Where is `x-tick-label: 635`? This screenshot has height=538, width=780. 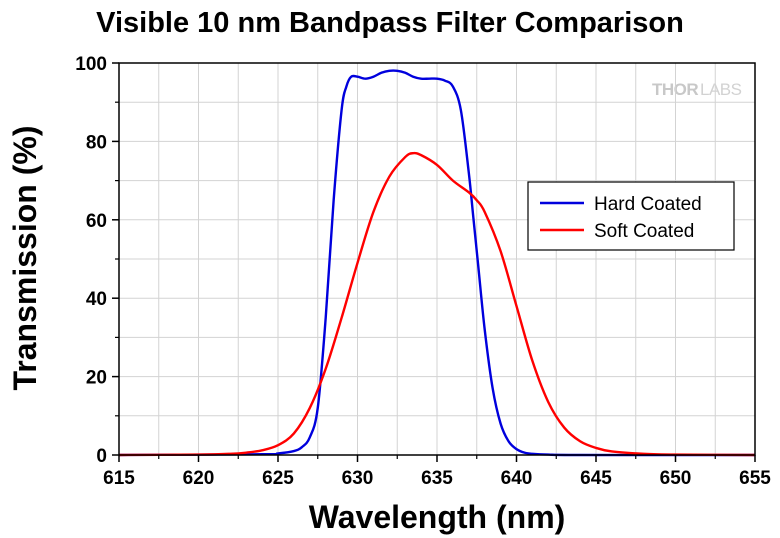 x-tick-label: 635 is located at coordinates (437, 478).